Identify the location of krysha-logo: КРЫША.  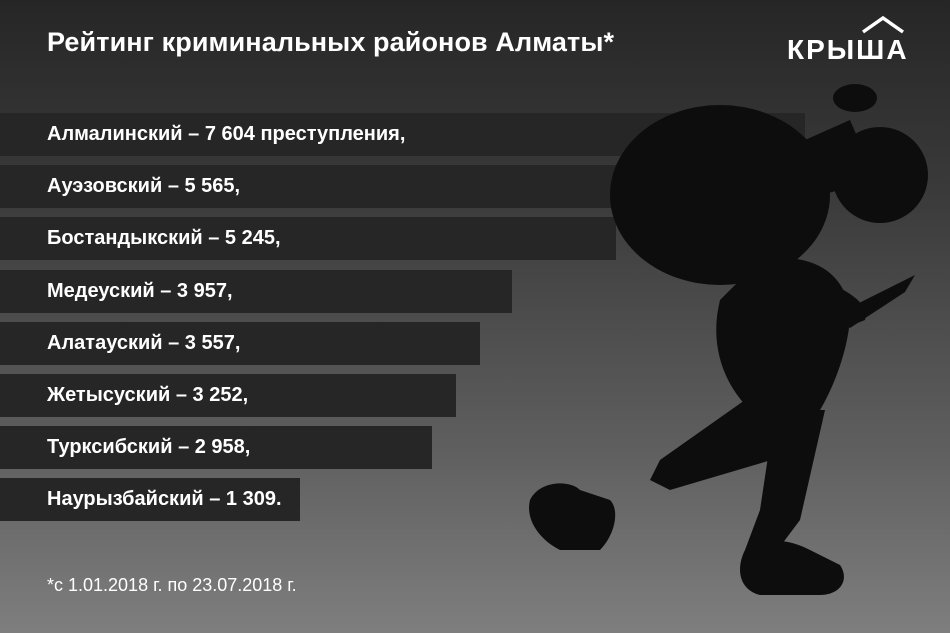
(860, 40).